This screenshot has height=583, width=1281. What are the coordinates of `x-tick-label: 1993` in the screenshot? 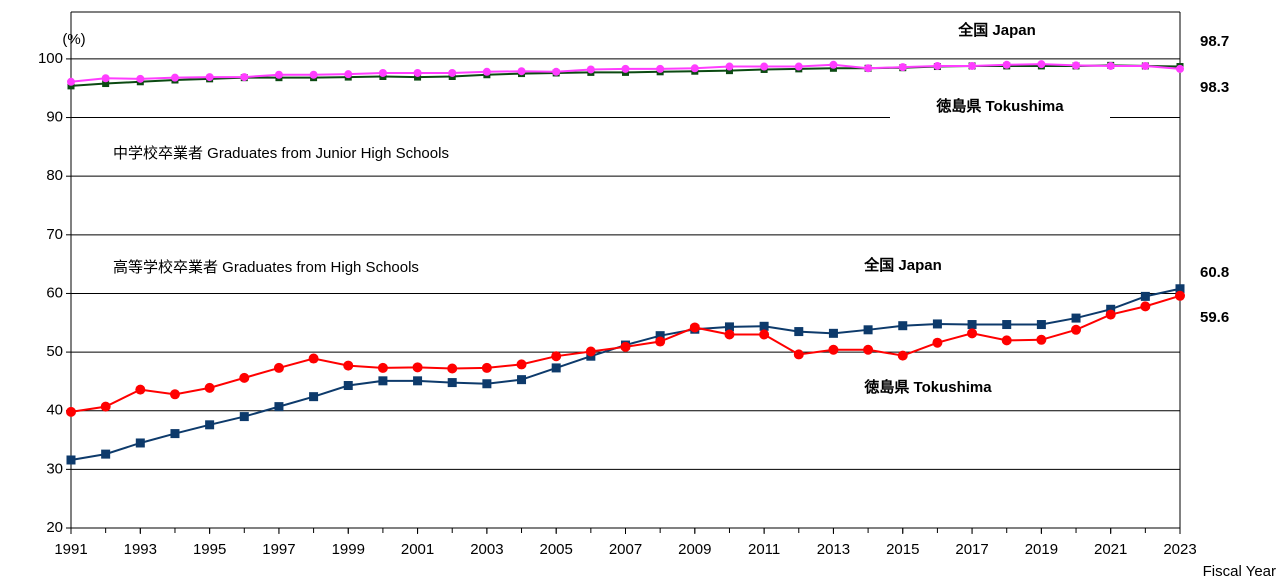 It's located at (140, 549).